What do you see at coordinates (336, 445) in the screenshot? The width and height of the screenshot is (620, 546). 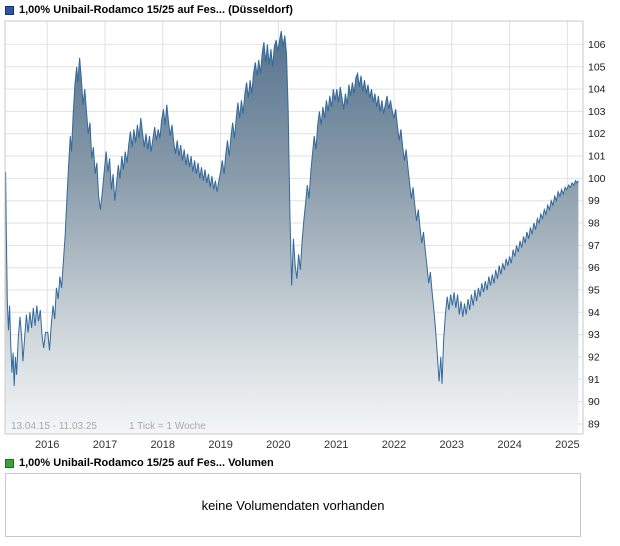 I see `x-axis-label: 2021` at bounding box center [336, 445].